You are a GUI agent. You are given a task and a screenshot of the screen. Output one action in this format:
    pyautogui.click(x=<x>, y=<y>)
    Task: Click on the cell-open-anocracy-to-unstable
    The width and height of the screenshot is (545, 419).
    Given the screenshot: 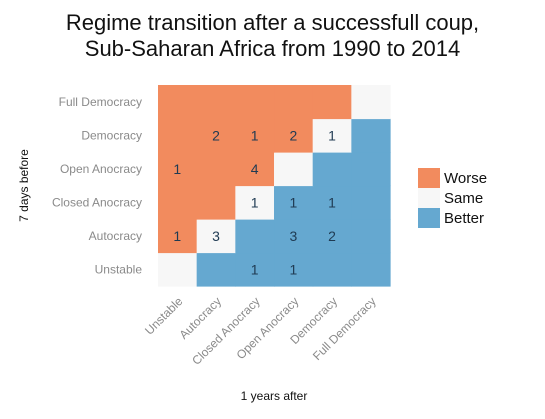 What is the action you would take?
    pyautogui.click(x=178, y=169)
    